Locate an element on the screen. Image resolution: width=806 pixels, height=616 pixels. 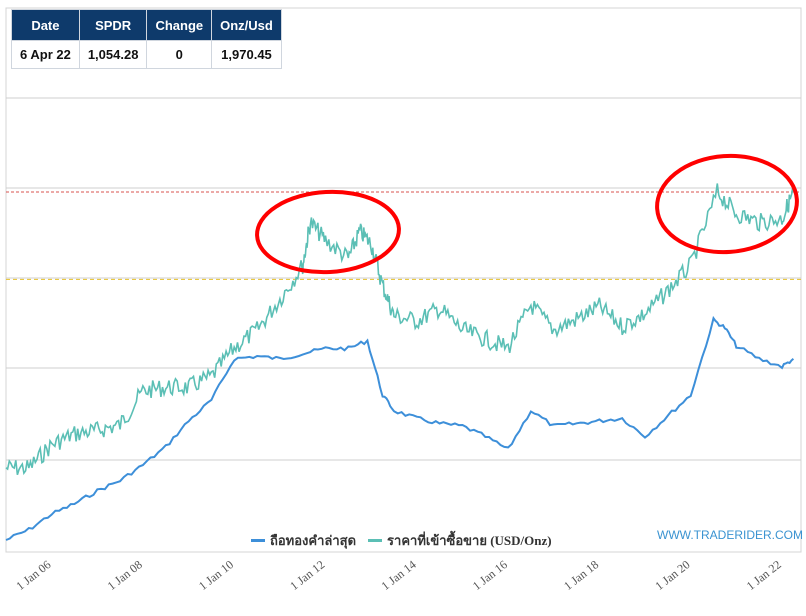
cell-date: 6 Apr 22 is located at coordinates (45, 54).